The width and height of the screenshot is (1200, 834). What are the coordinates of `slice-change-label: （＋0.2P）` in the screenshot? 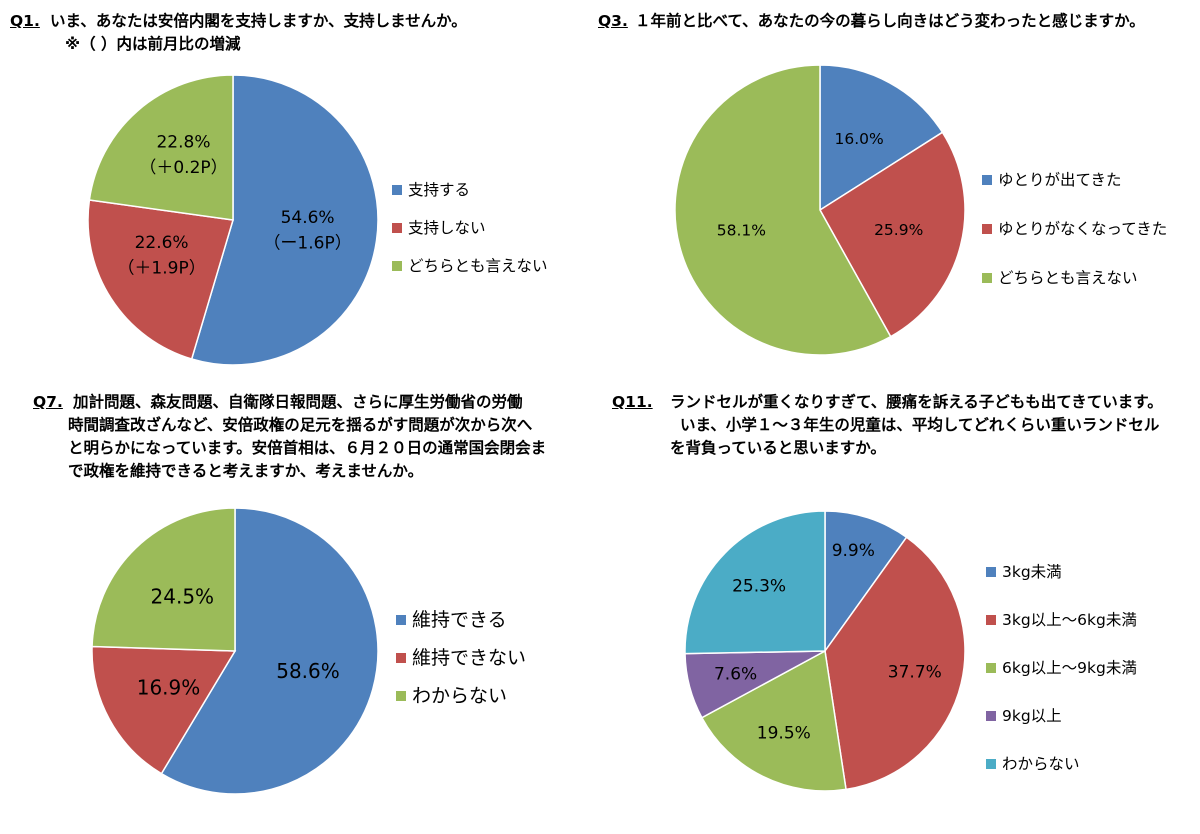 It's located at (183, 168).